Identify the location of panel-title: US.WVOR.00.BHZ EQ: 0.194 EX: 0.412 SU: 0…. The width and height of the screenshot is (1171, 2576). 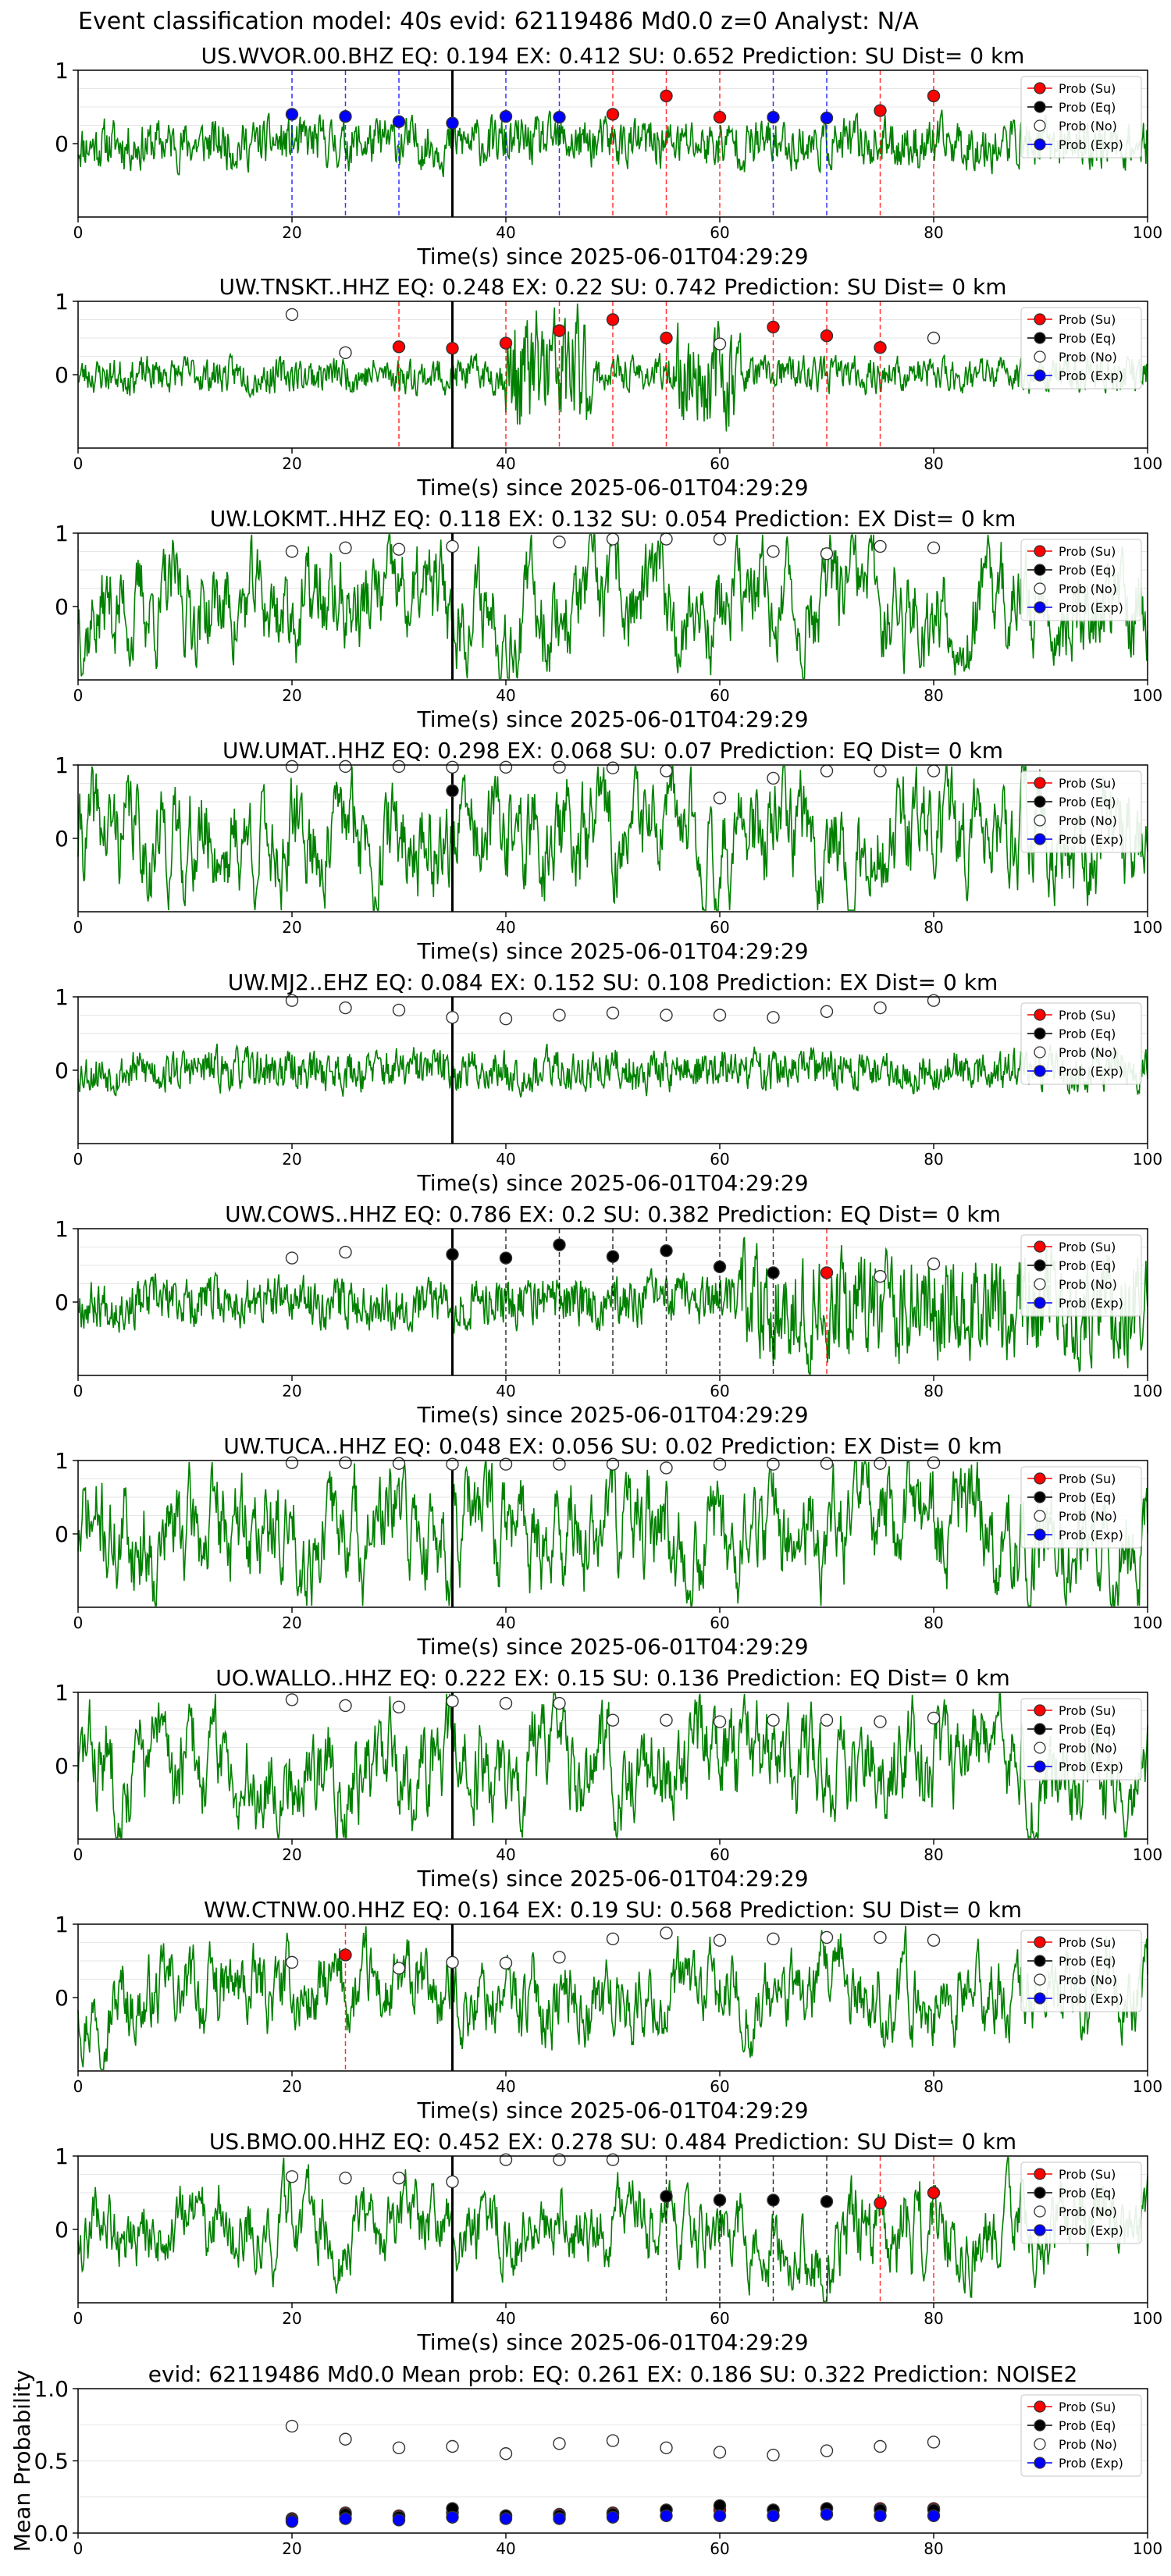
(613, 56).